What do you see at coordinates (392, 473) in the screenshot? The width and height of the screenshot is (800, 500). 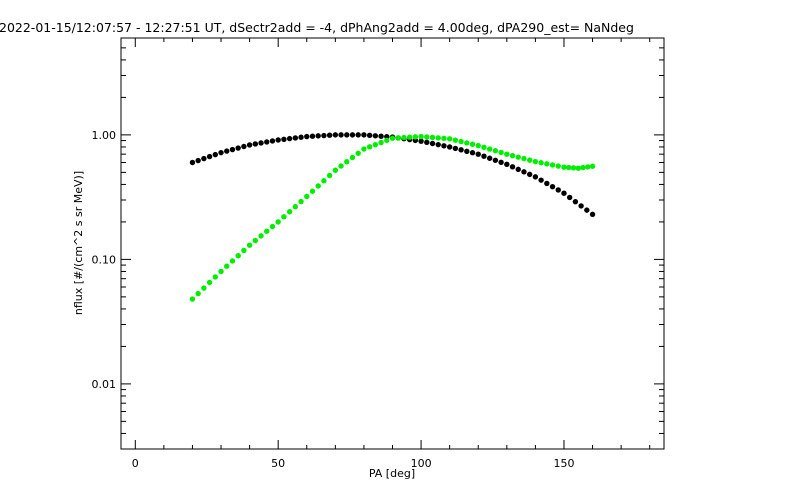 I see `x-axis-label: PA [deg]` at bounding box center [392, 473].